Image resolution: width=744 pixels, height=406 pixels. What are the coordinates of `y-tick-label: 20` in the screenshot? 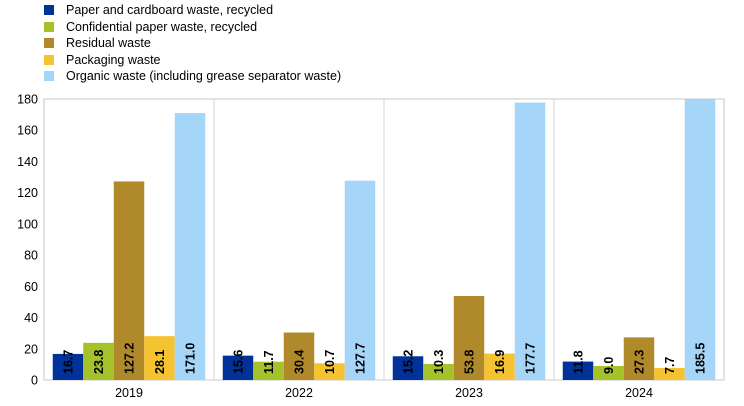 It's located at (31, 349).